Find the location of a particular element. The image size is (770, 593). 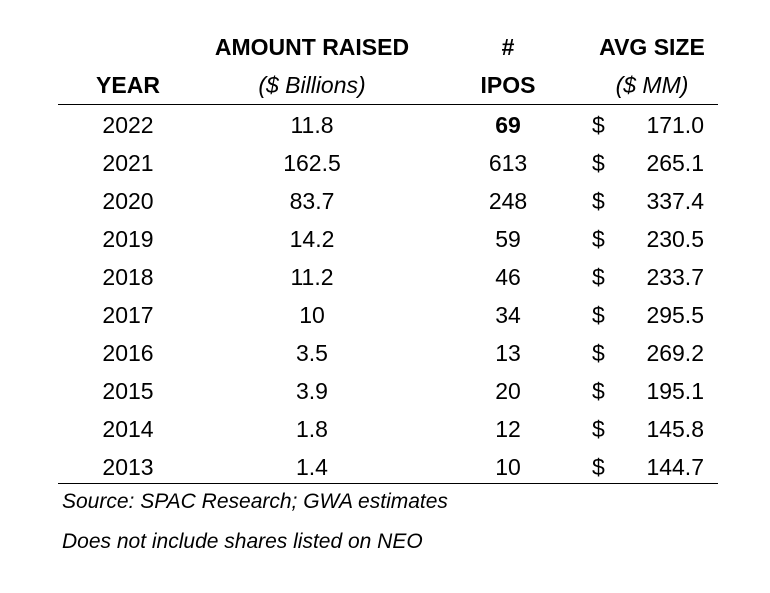

ipo-count-cell: 69 is located at coordinates (508, 125).